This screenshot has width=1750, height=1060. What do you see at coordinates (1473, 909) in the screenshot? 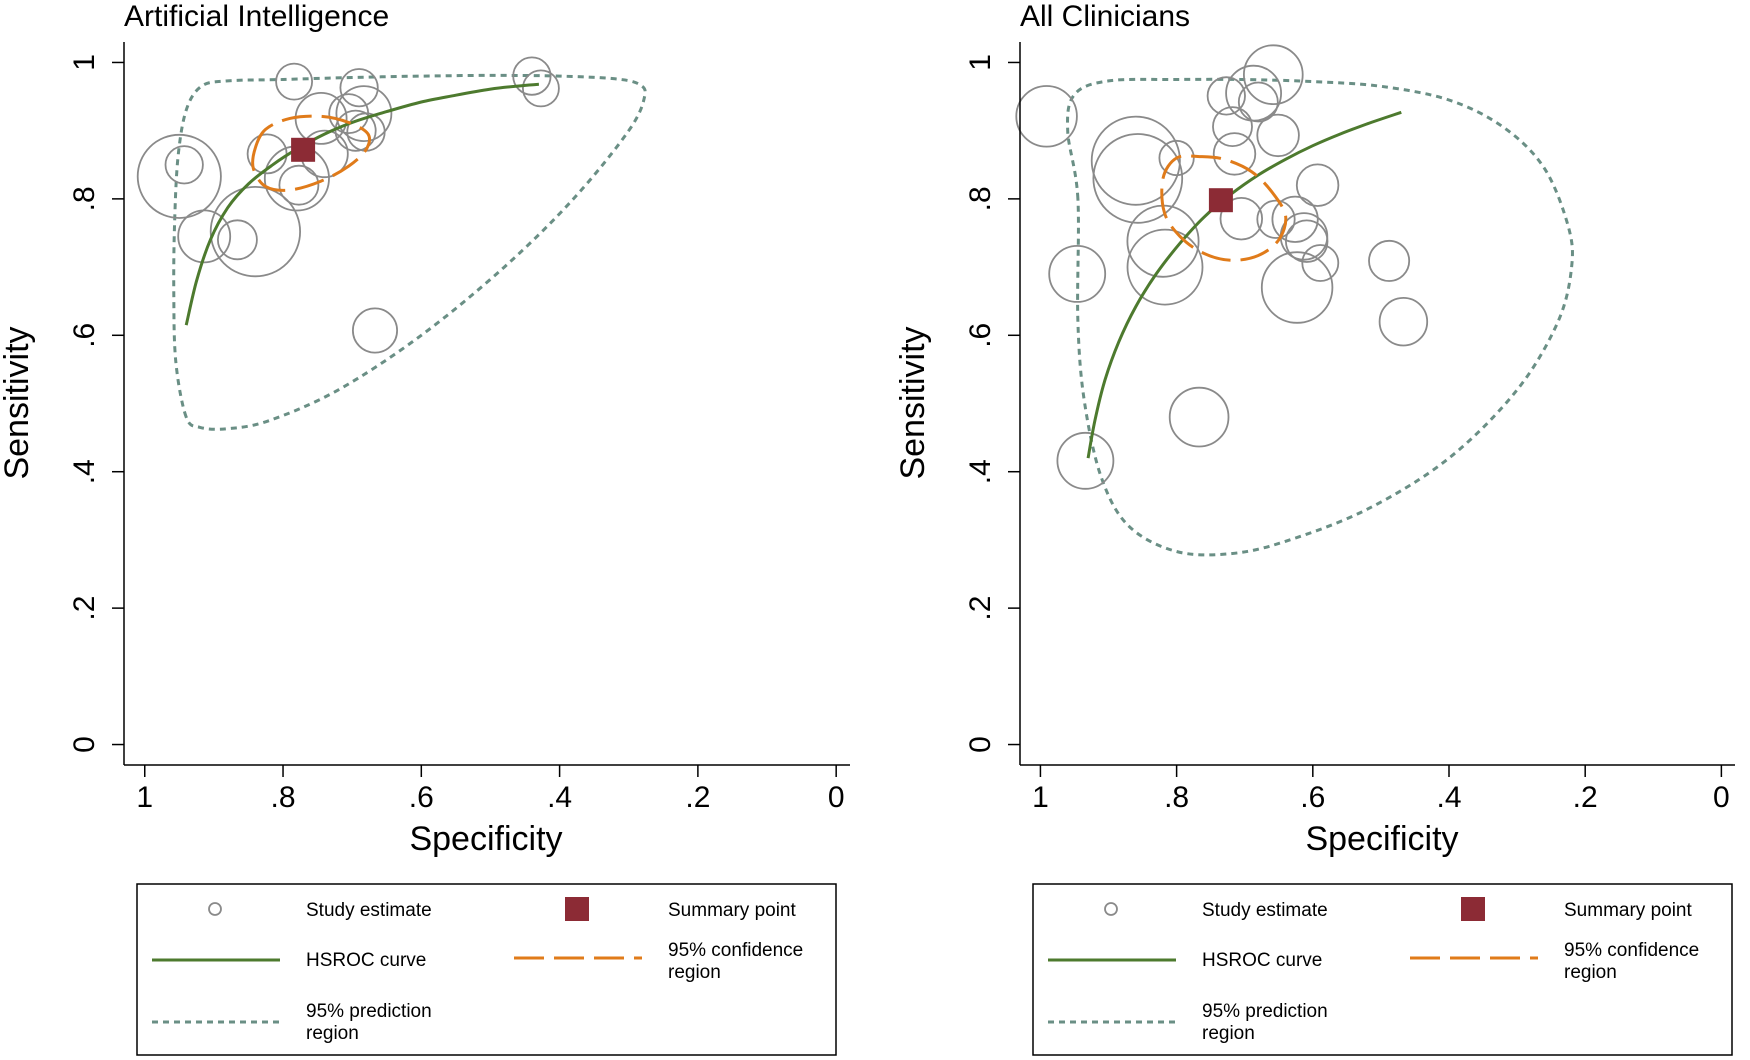
I see `clinicians-legend-summary-symbol` at bounding box center [1473, 909].